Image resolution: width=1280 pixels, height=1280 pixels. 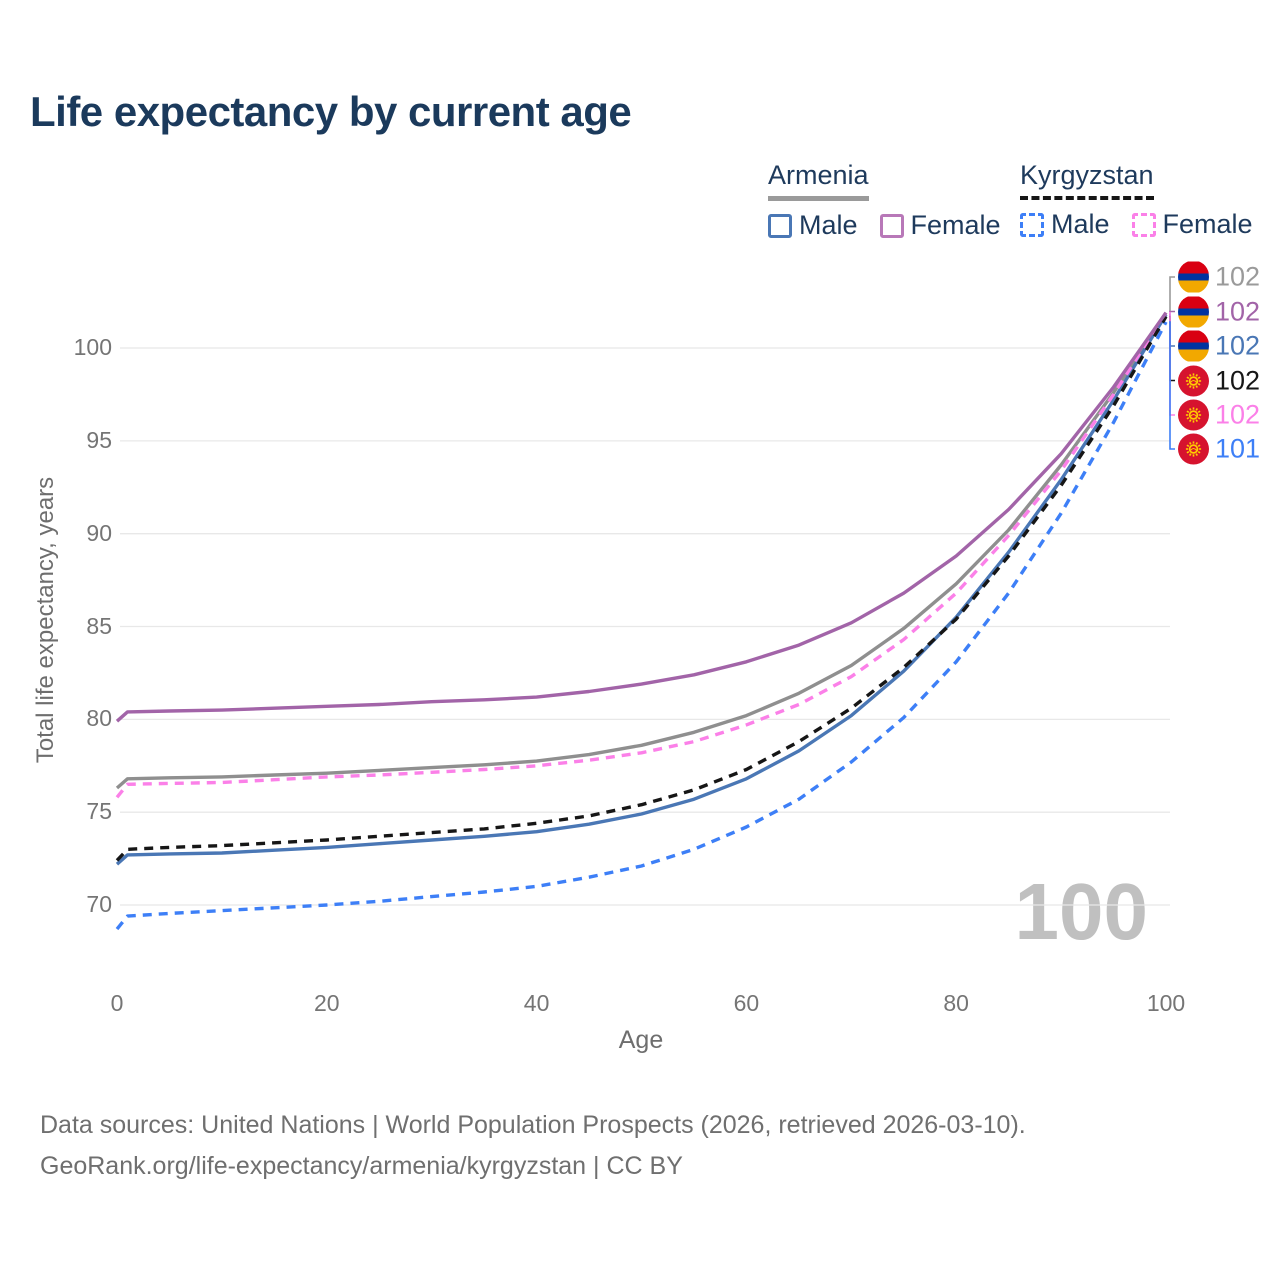 What do you see at coordinates (536, 1003) in the screenshot?
I see `x-tick-label-40: 40` at bounding box center [536, 1003].